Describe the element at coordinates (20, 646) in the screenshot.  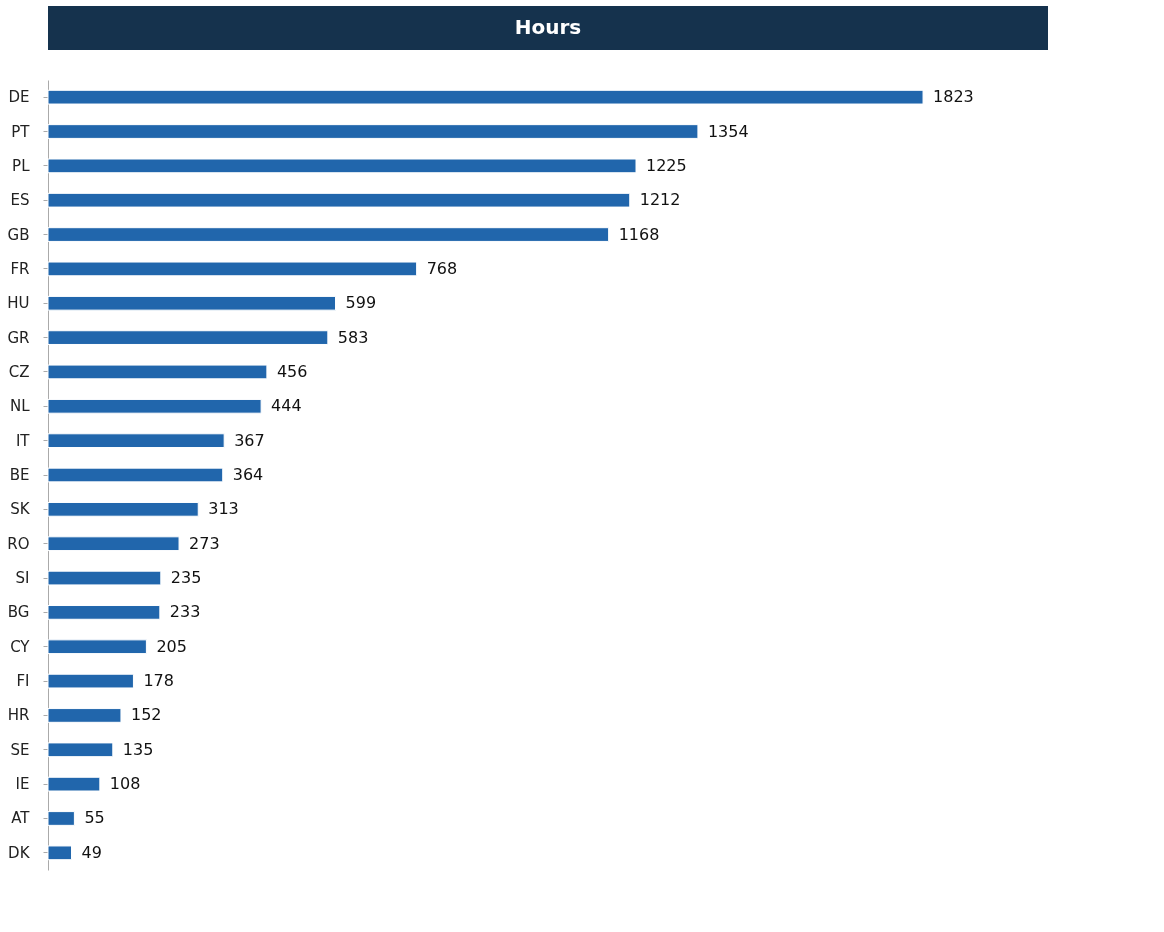
I see `y-tick-label: CY` at that location.